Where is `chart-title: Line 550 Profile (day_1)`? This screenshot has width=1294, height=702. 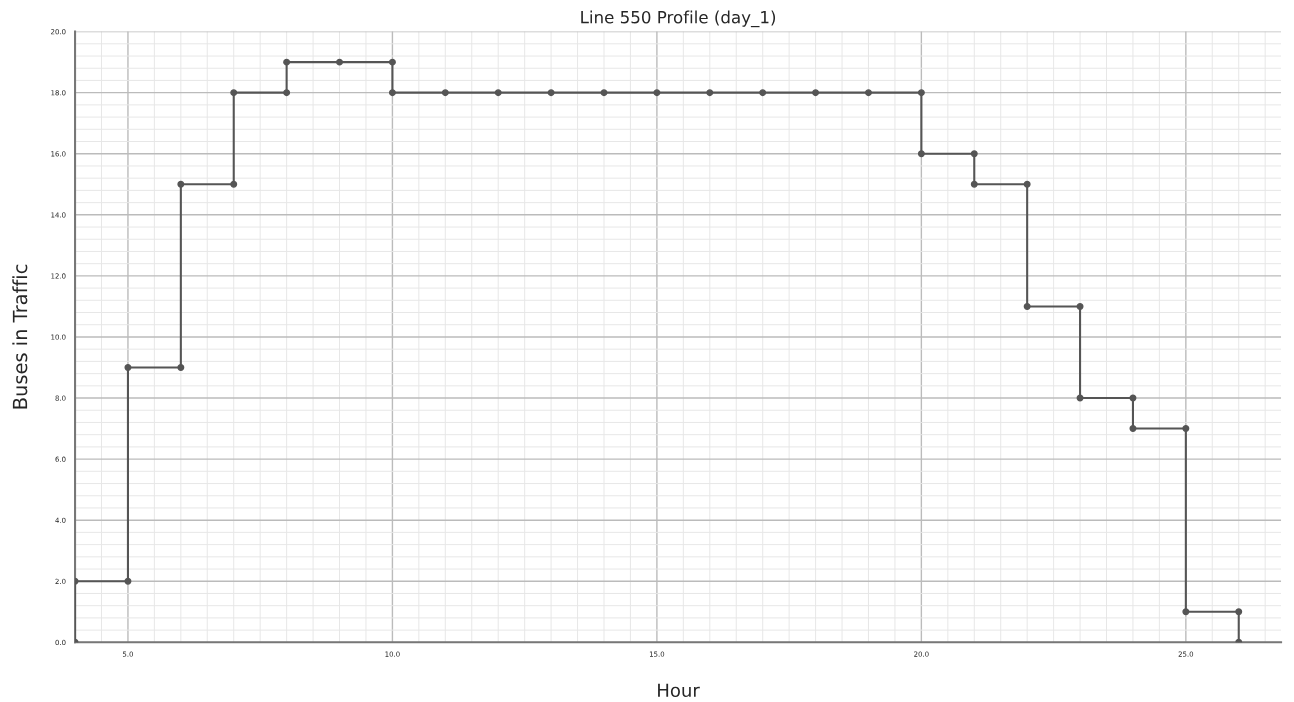
chart-title: Line 550 Profile (day_1) is located at coordinates (678, 19).